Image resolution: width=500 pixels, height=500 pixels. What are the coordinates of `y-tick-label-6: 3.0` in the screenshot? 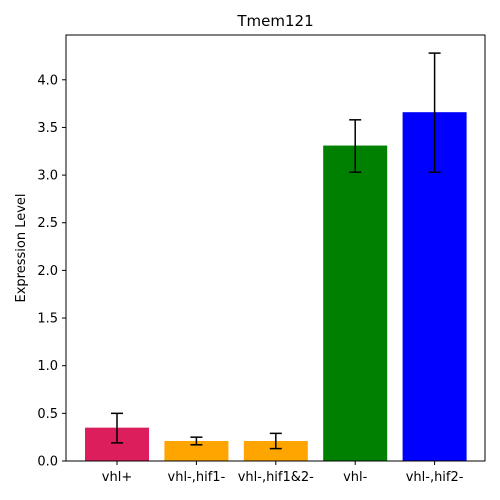 It's located at (47, 176).